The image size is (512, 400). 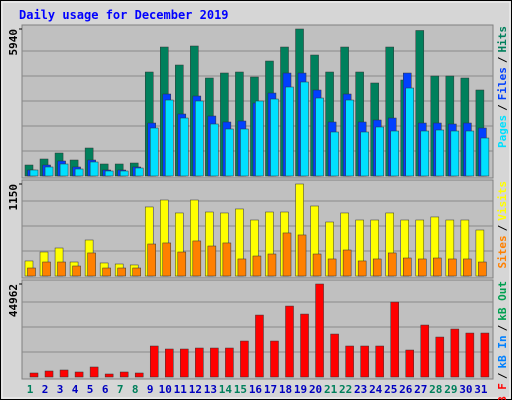 What do you see at coordinates (105, 389) in the screenshot?
I see `x-tick-label: 6` at bounding box center [105, 389].